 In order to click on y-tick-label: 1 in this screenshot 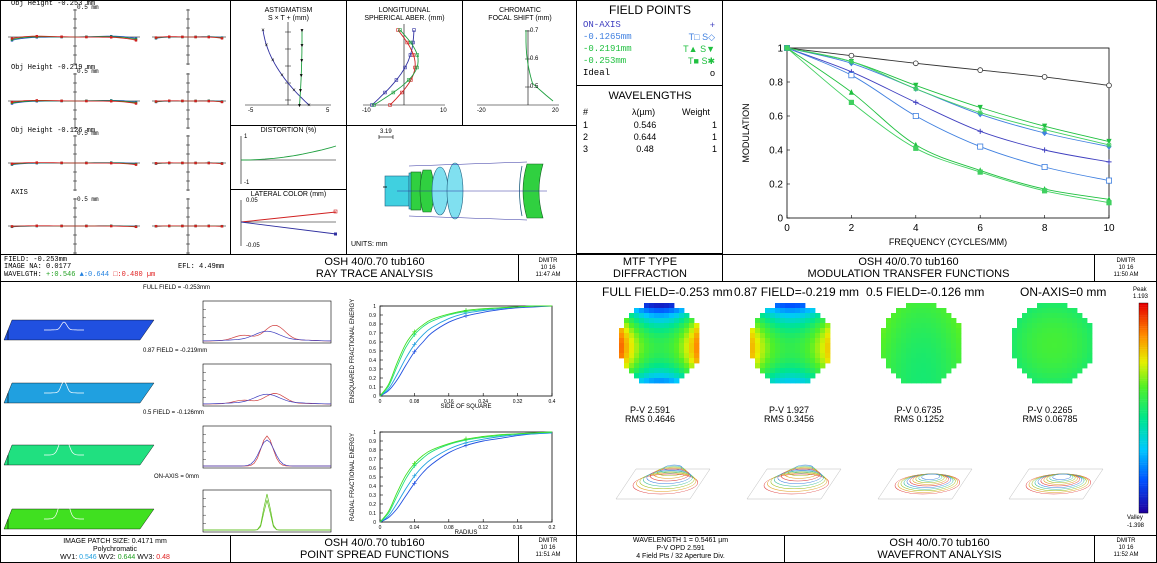, I will do `click(780, 49)`.